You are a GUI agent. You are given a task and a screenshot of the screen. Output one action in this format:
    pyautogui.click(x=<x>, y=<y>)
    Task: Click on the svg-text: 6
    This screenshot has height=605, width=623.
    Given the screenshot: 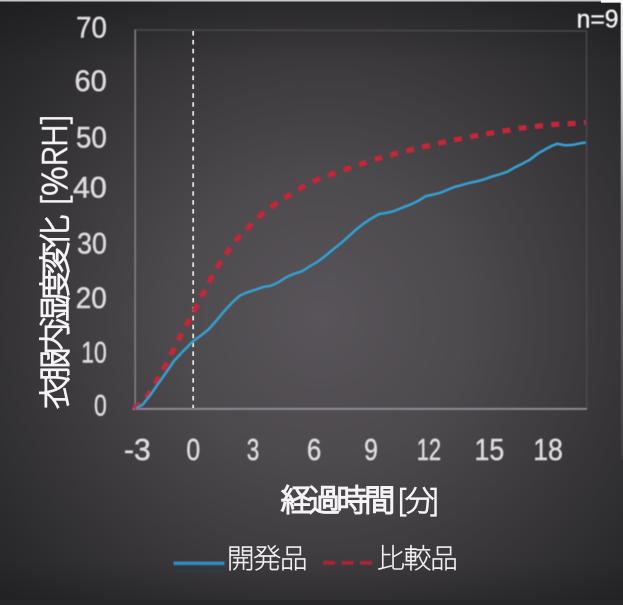 What is the action you would take?
    pyautogui.click(x=314, y=449)
    